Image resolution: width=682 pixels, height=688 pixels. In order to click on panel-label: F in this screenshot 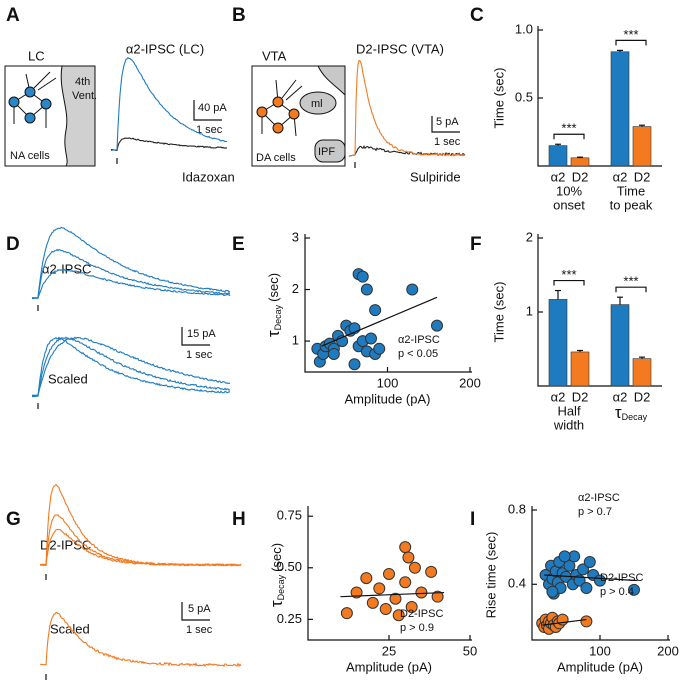, I will do `click(476, 244)`.